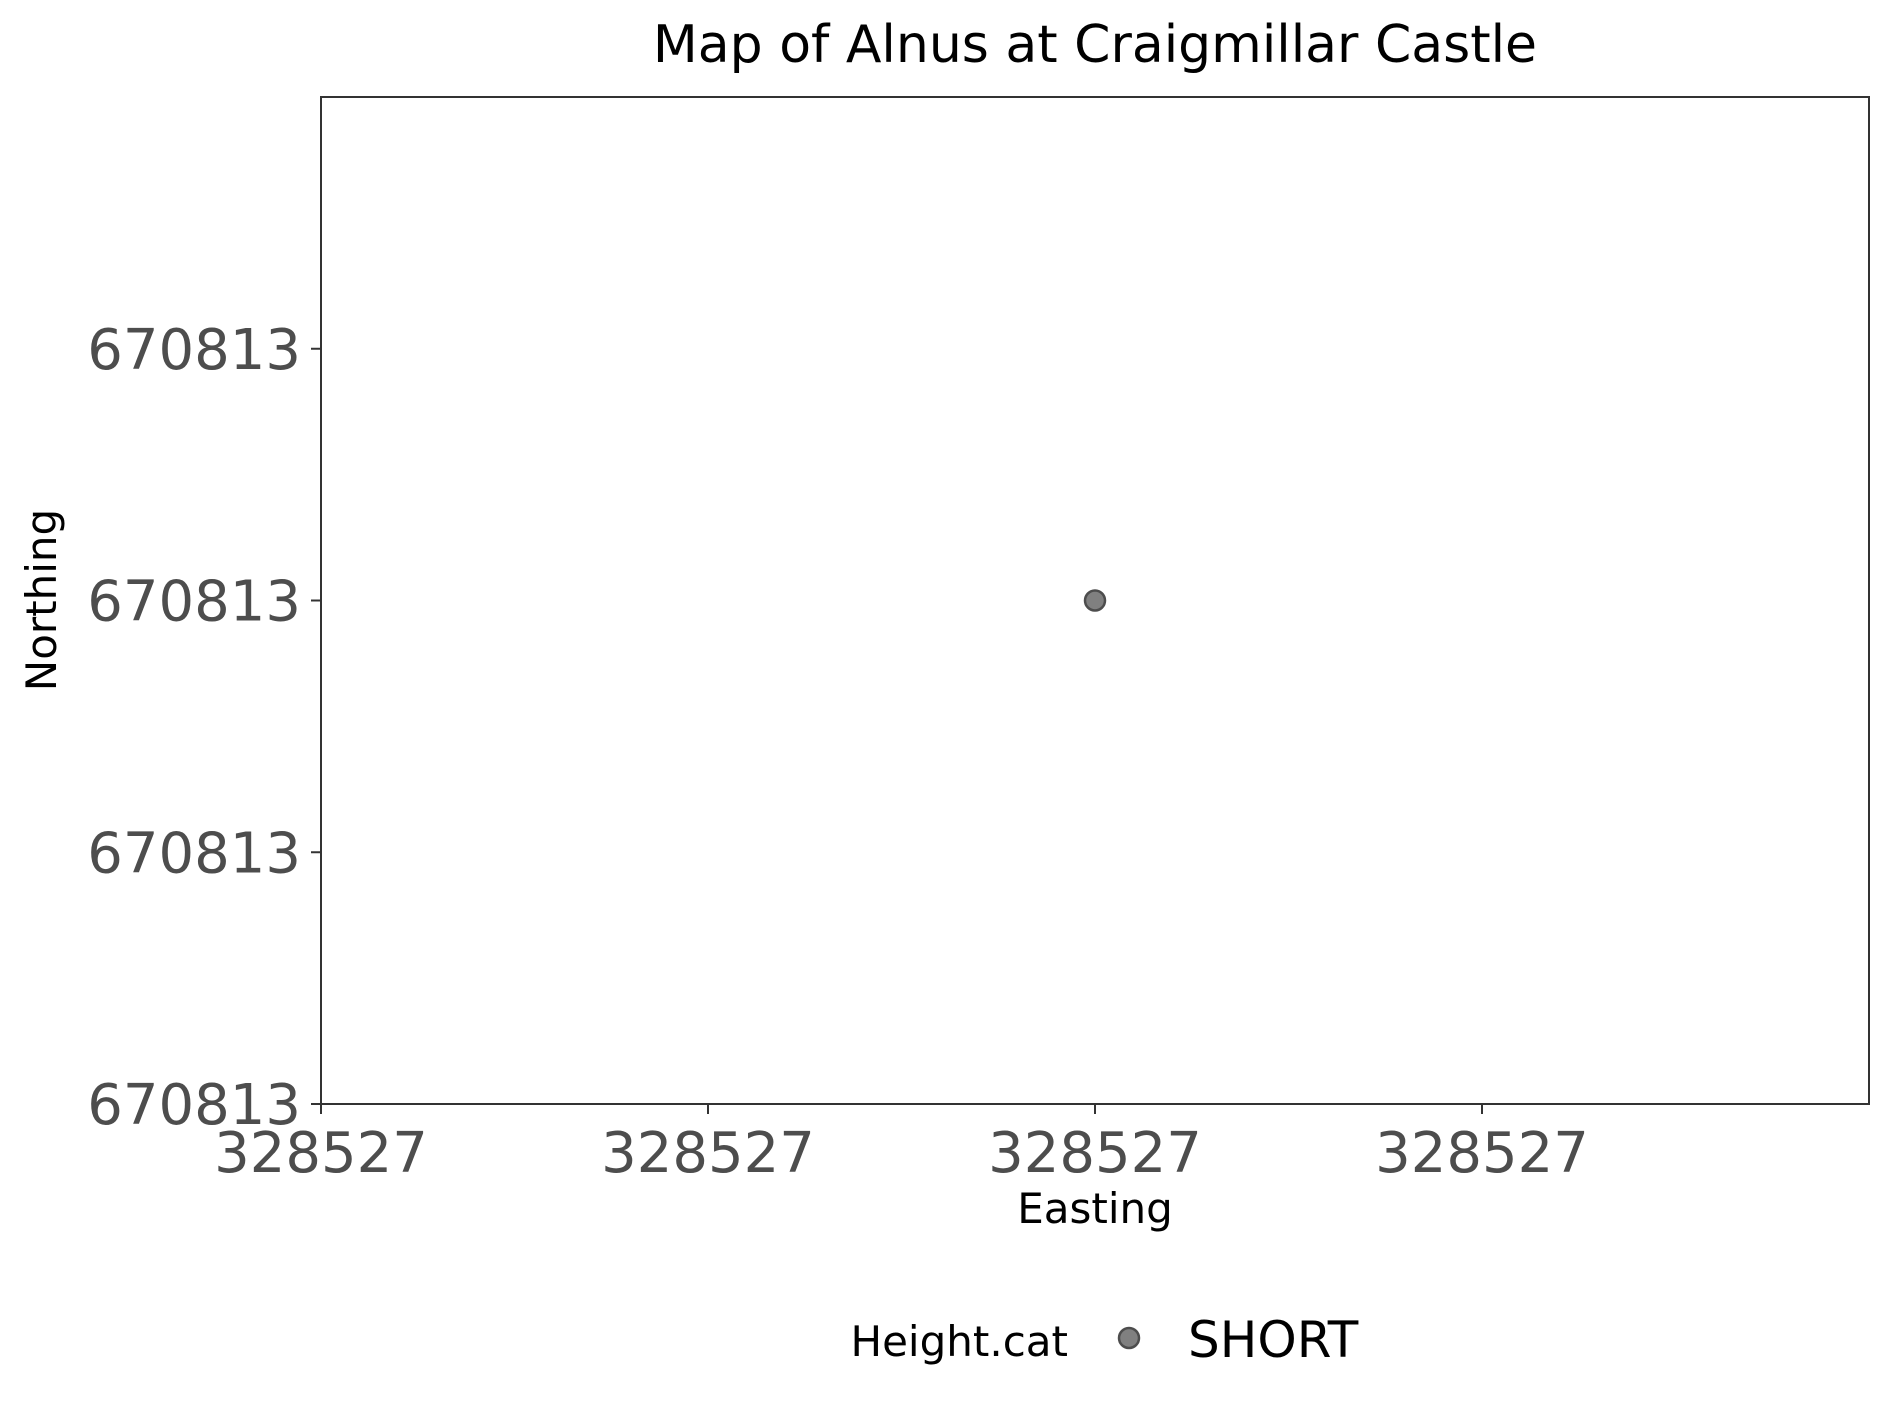  I want to click on x-axis-ticks: 328527 328527 328527 328527, so click(901, 1145).